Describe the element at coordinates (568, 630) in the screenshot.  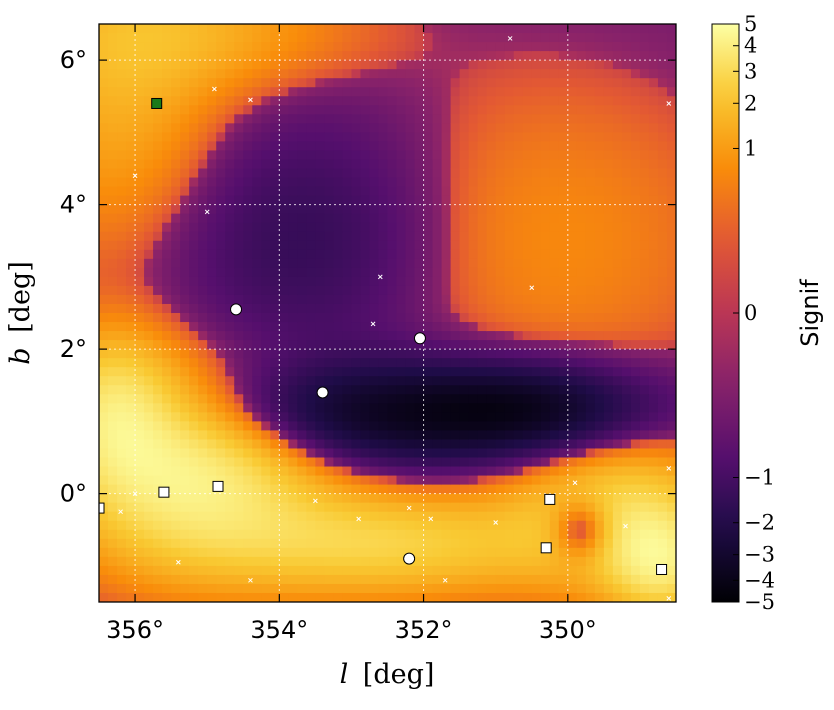
I see `x-tick-label: 350°` at that location.